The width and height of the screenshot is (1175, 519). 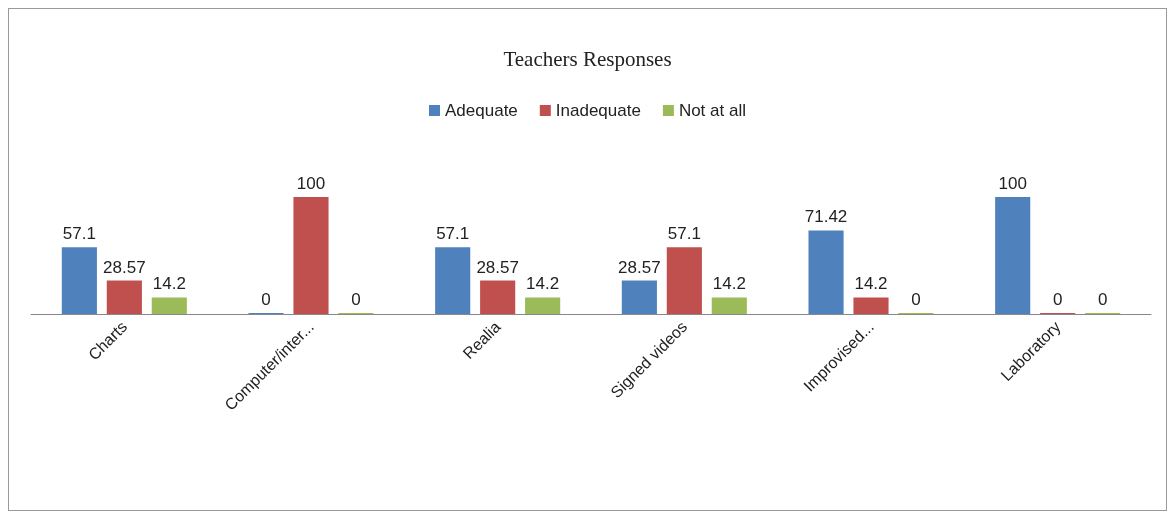 What do you see at coordinates (826, 217) in the screenshot?
I see `data-label: 71.42` at bounding box center [826, 217].